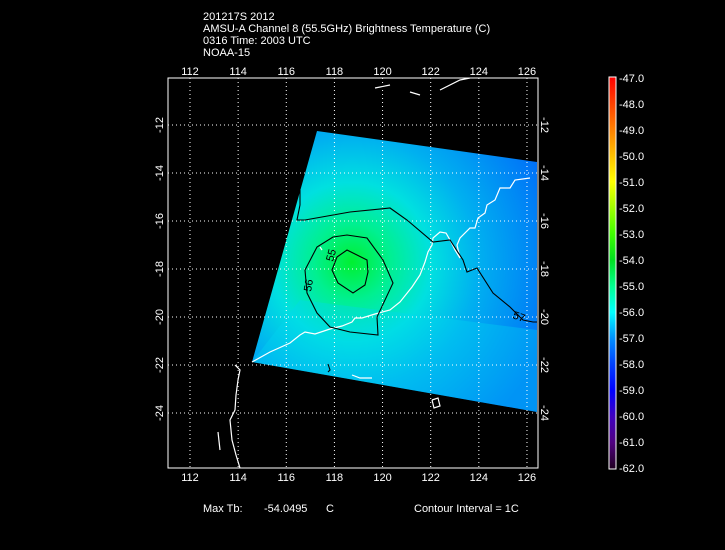  I want to click on lon-tick-bottom: 114, so click(238, 478).